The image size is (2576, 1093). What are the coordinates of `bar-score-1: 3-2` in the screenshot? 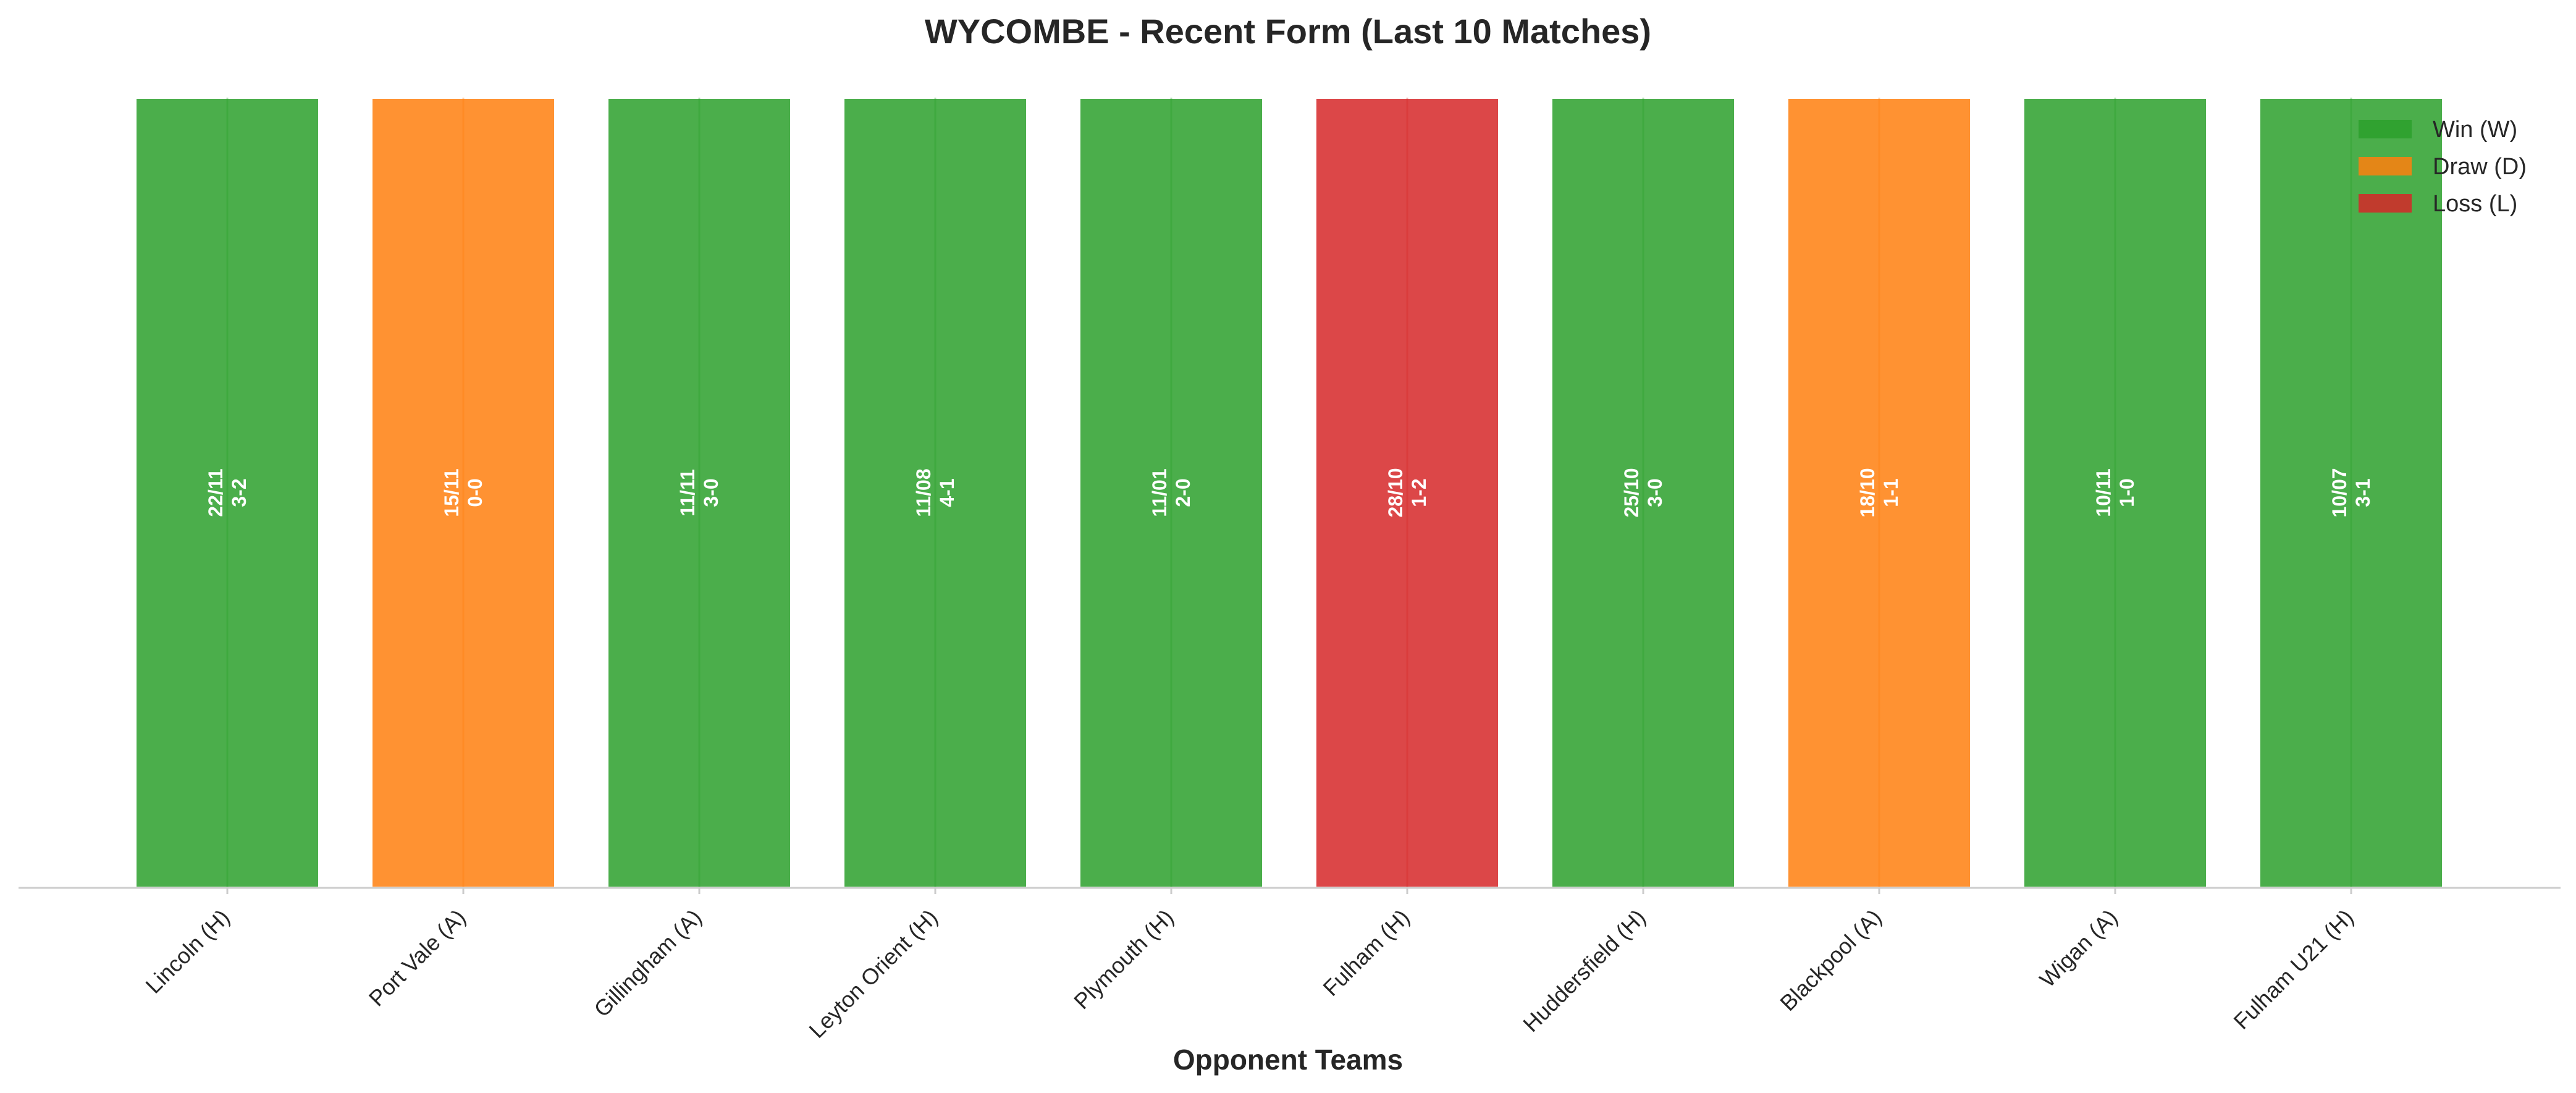 It's located at (239, 493).